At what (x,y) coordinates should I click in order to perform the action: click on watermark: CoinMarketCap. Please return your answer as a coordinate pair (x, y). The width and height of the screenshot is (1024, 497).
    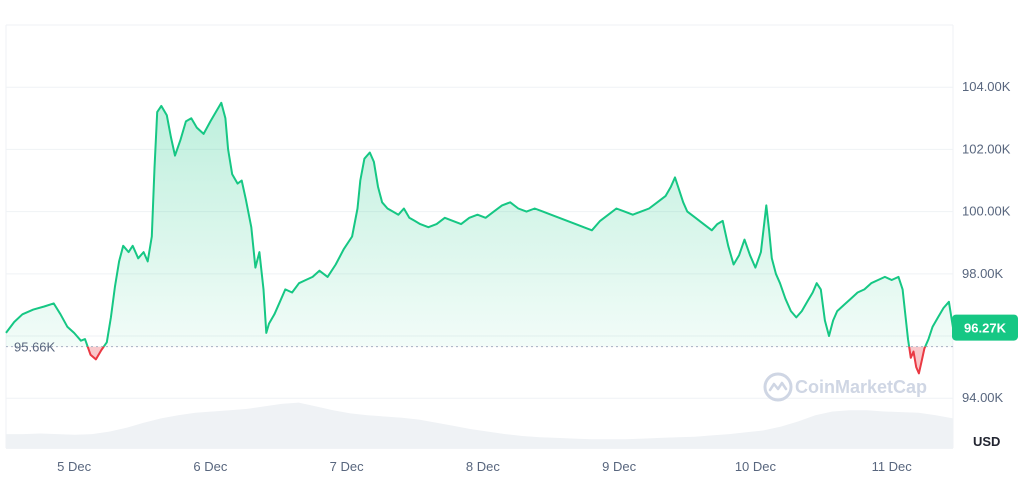
    Looking at the image, I should click on (845, 387).